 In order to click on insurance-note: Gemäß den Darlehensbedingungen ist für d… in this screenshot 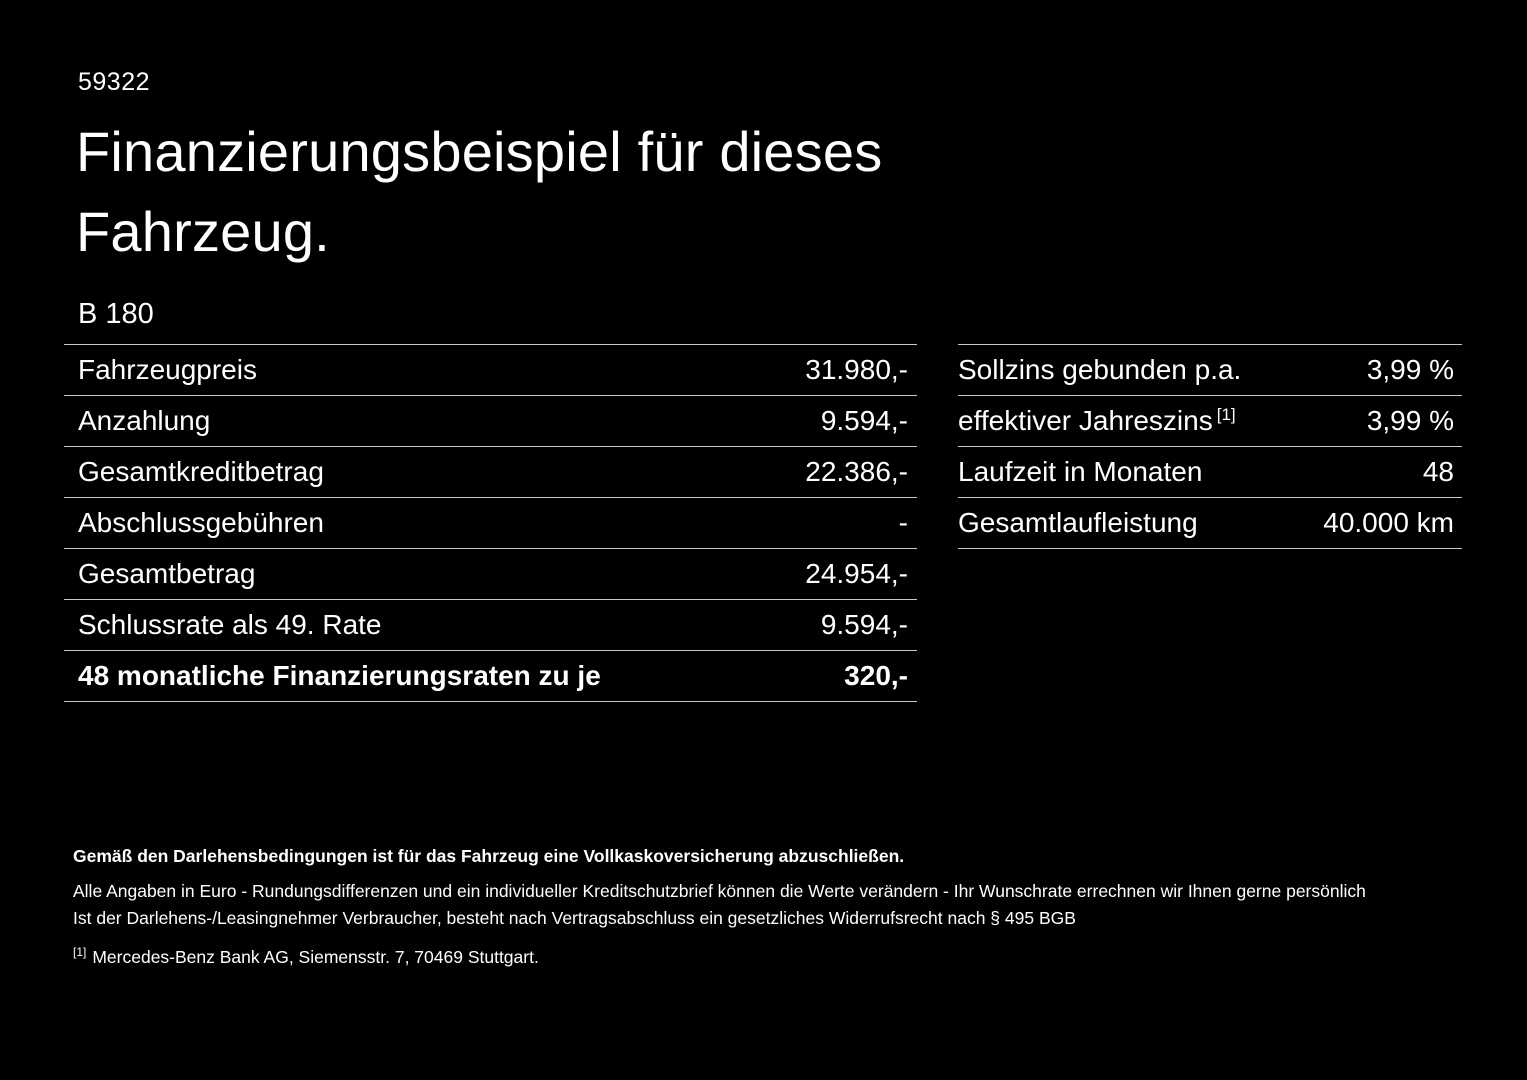, I will do `click(489, 856)`.